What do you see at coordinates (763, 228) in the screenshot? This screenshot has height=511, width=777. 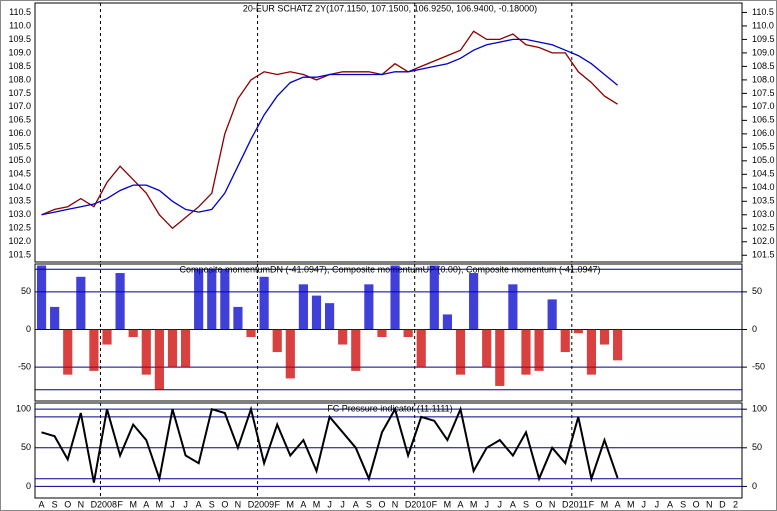 I see `y-tick-label-right: 102.5` at bounding box center [763, 228].